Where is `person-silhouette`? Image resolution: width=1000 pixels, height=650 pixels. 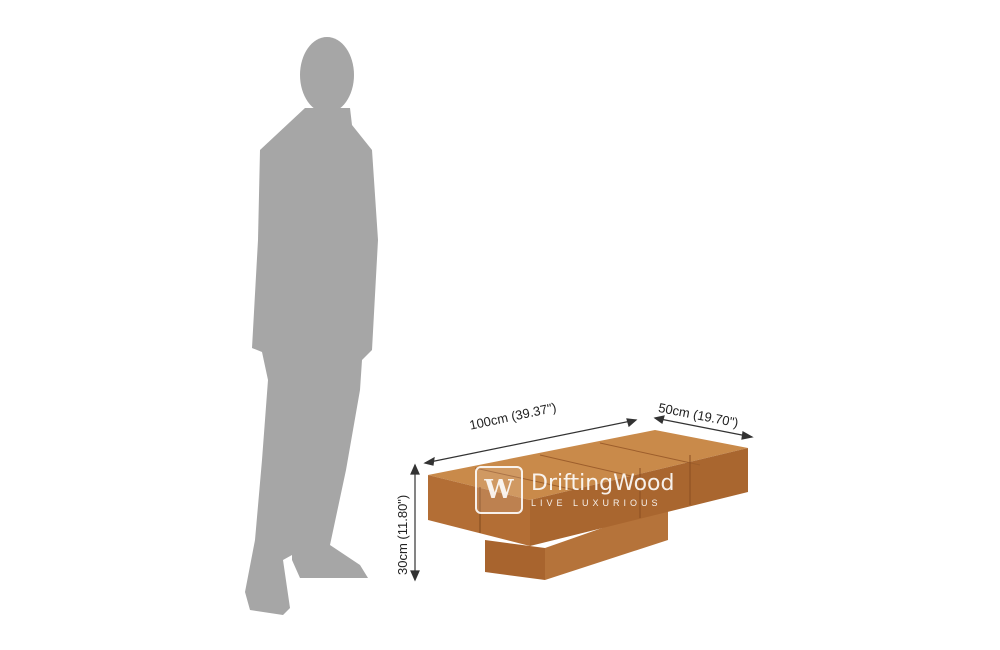
person-silhouette is located at coordinates (311, 326).